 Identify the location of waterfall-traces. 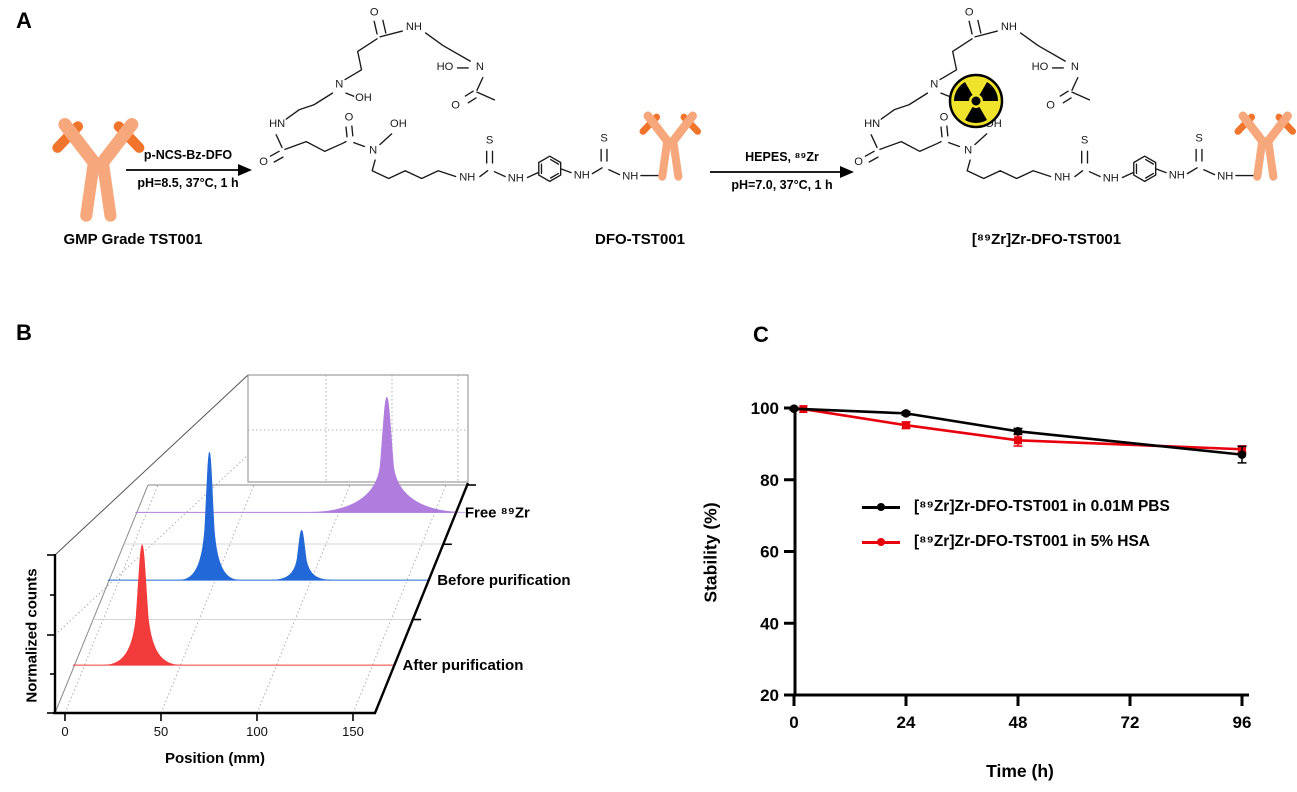
(269, 531).